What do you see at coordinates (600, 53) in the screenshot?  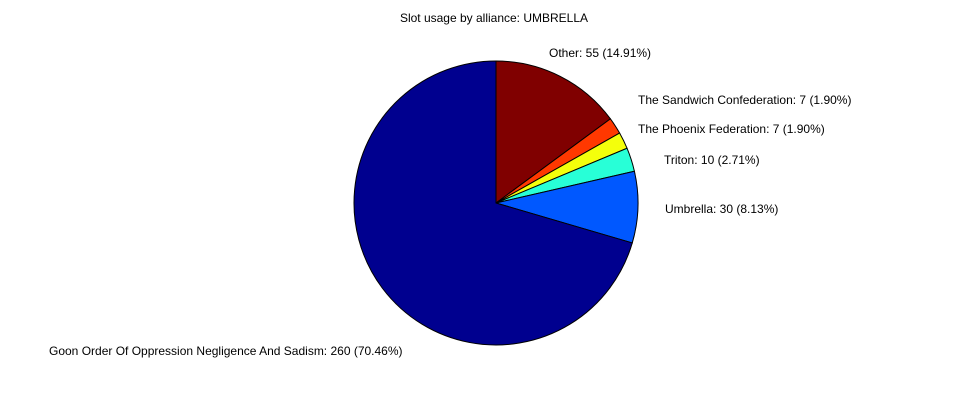 I see `slice-label-other: Other: 55 (14.91%)` at bounding box center [600, 53].